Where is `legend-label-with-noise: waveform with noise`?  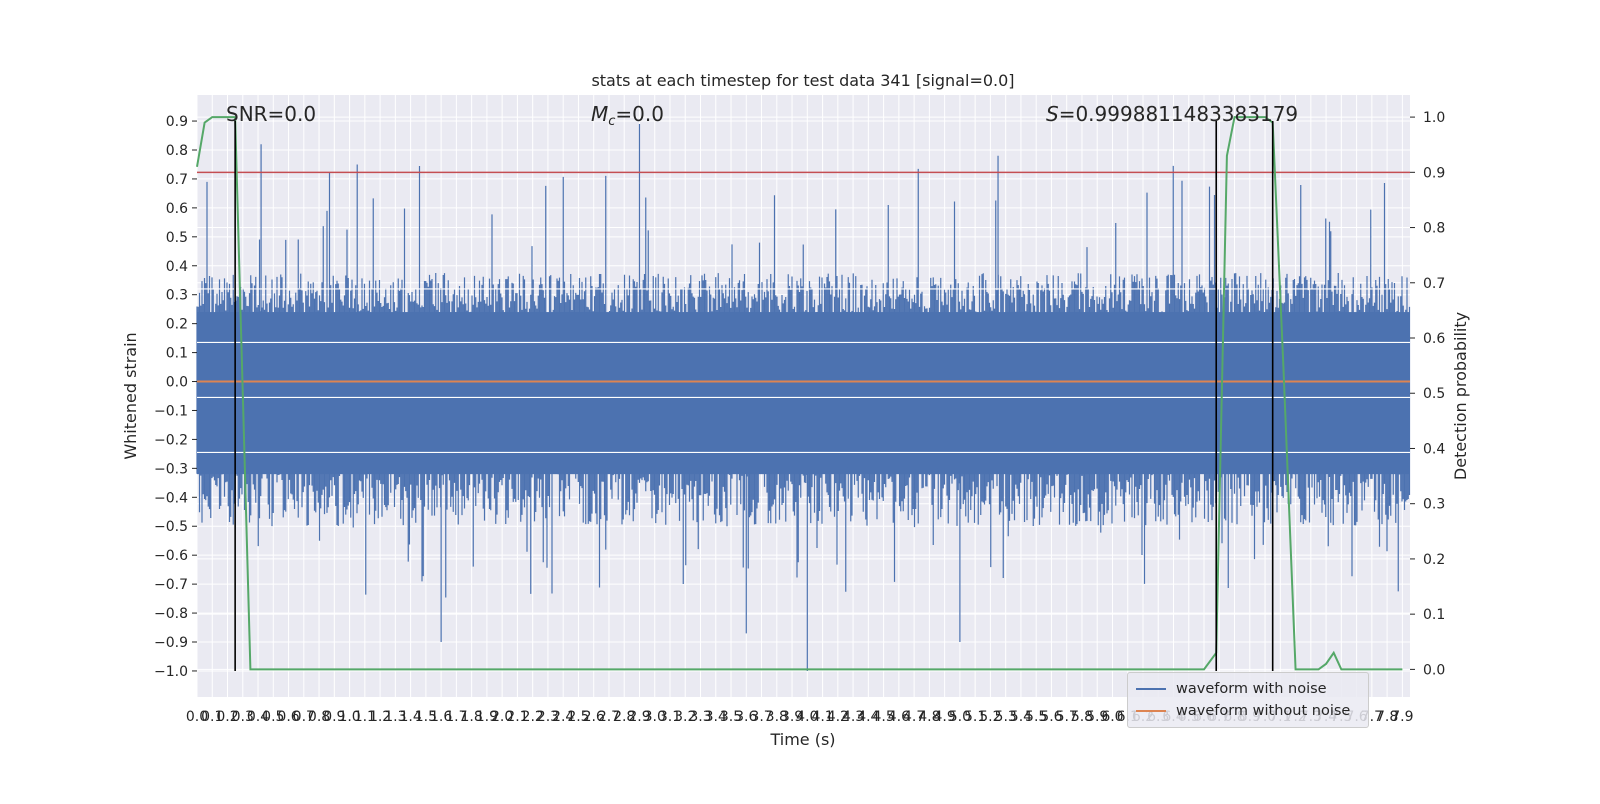 legend-label-with-noise: waveform with noise is located at coordinates (1251, 689).